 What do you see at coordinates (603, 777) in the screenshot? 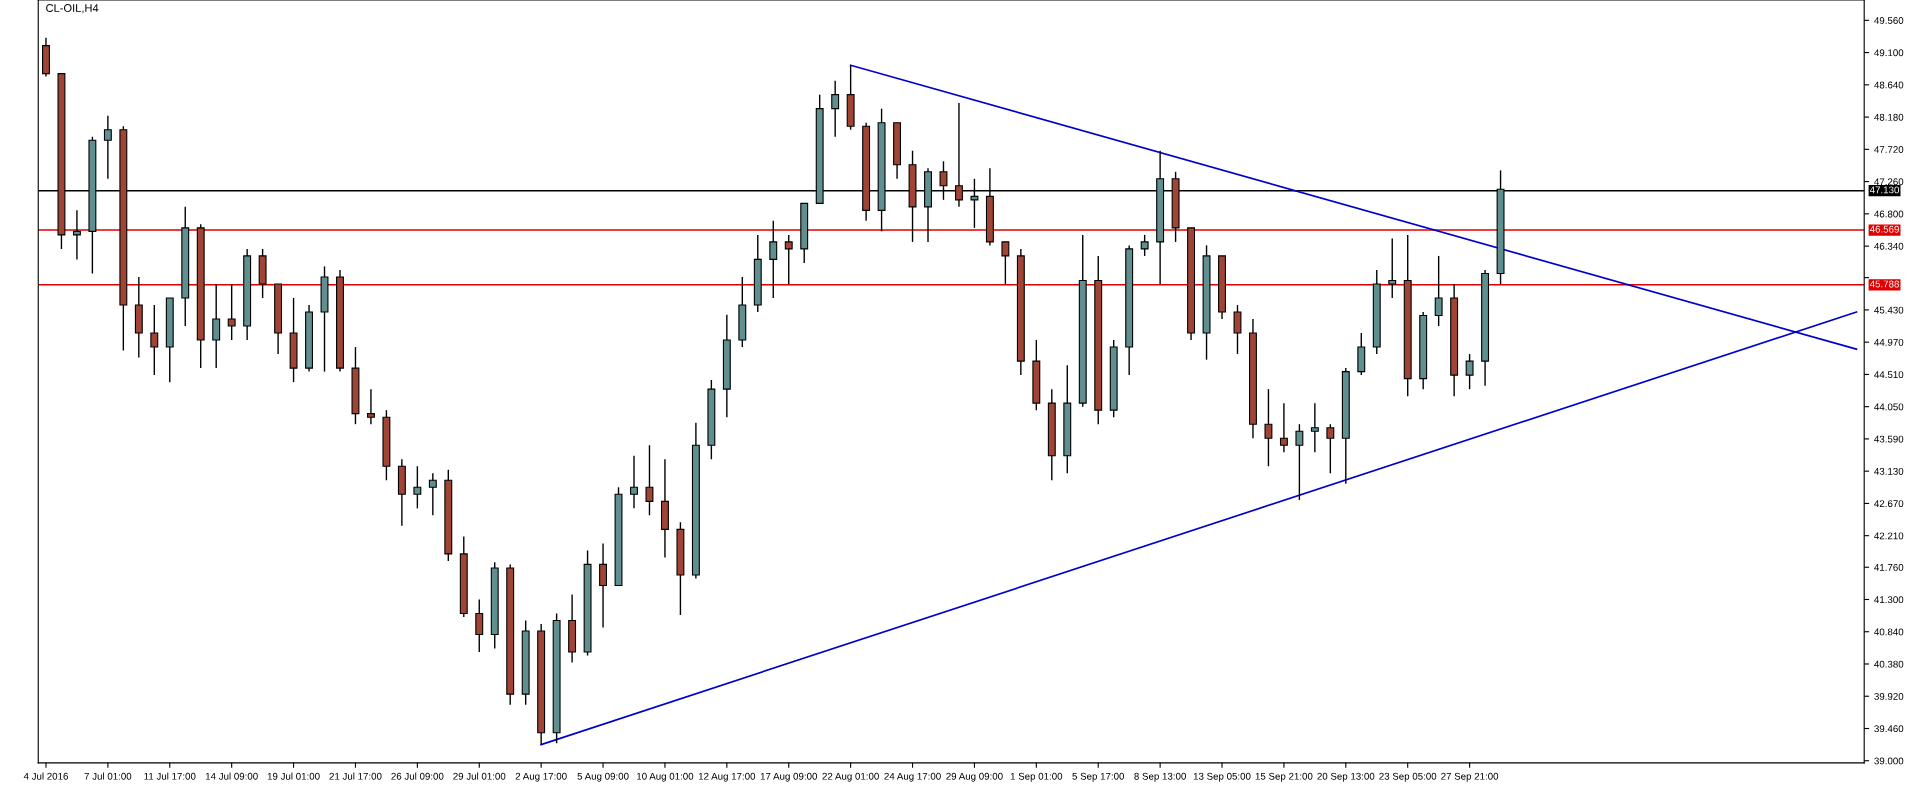
I see `x-tick-label: 5 Aug 09:00` at bounding box center [603, 777].